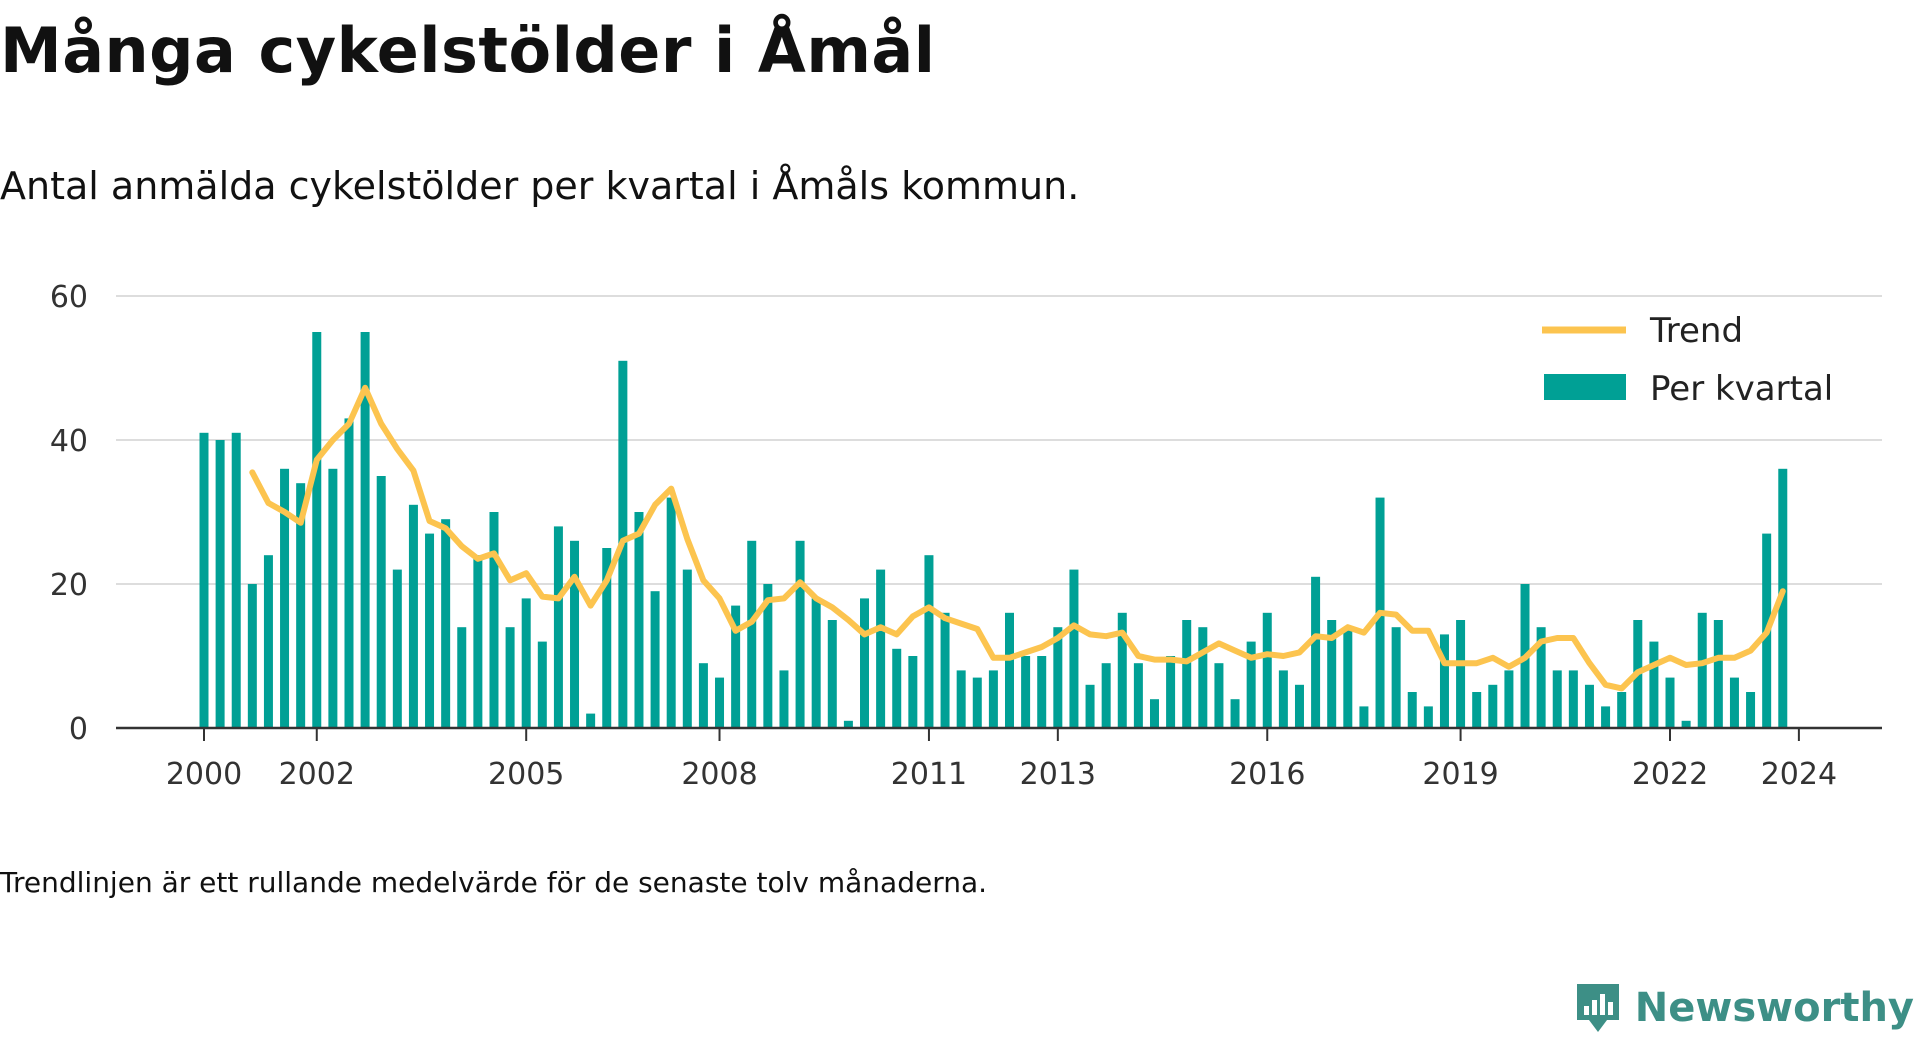 The image size is (1920, 1040). I want to click on x-tick-label: 2016, so click(1267, 774).